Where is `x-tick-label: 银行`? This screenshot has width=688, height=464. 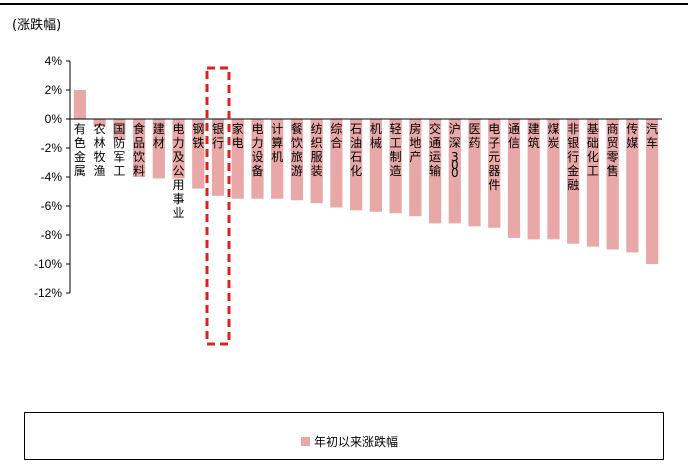
x-tick-label: 银行 is located at coordinates (218, 136).